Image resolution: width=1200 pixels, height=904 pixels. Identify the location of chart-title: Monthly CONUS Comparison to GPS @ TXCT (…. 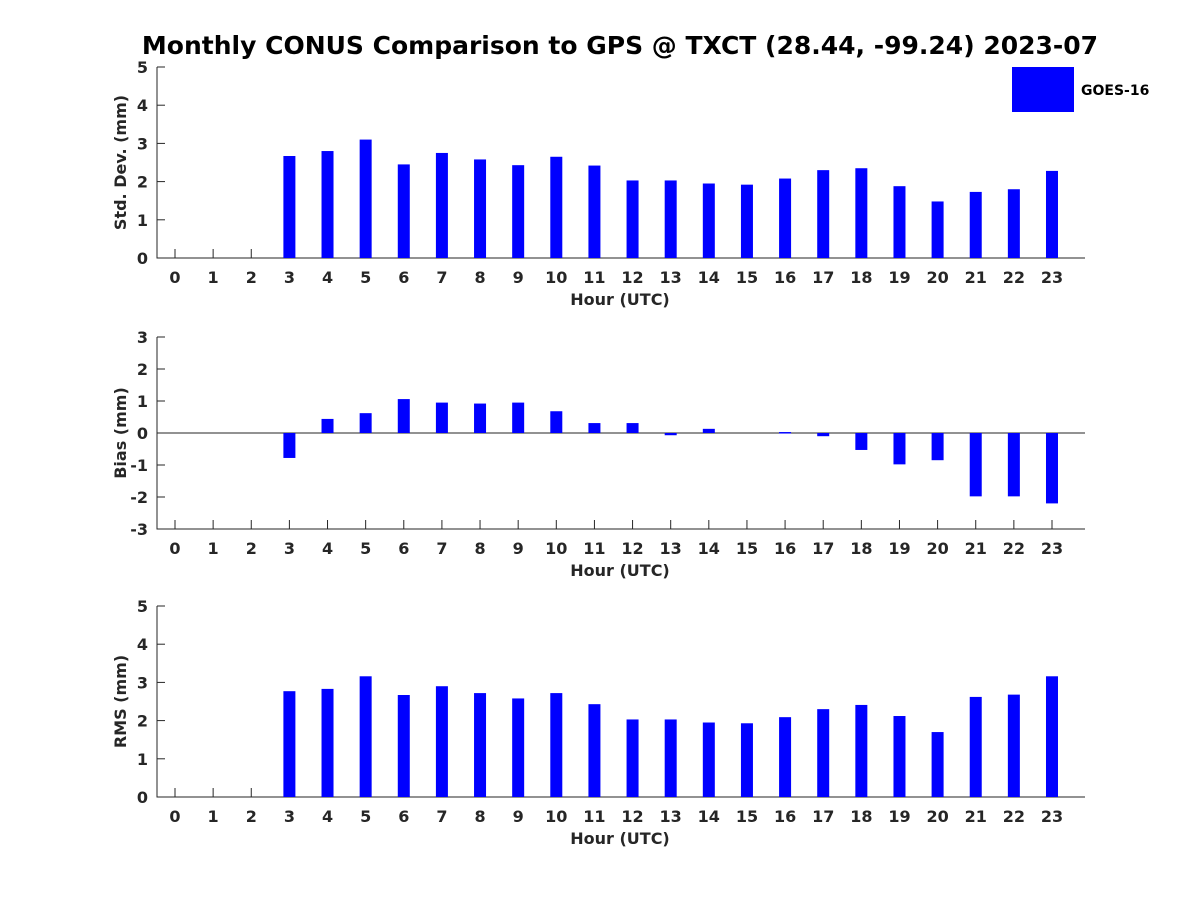
(620, 45).